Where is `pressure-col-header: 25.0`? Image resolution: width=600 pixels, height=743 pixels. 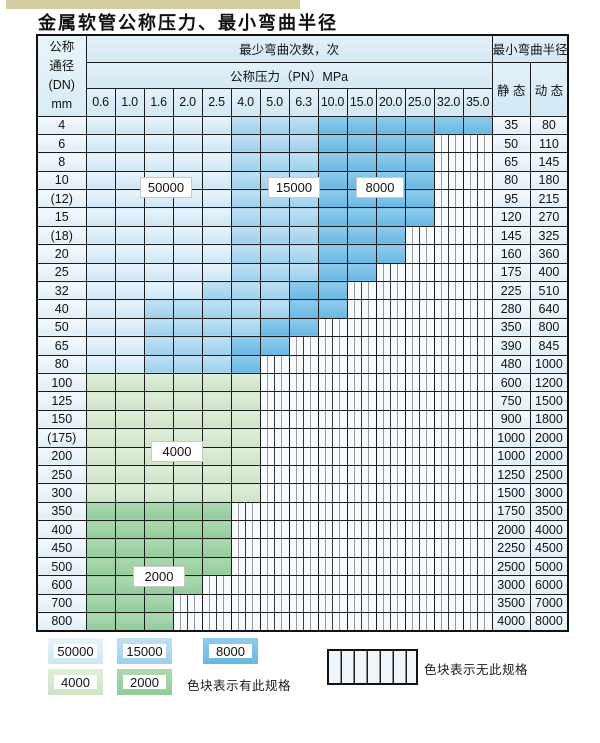
pressure-col-header: 25.0 is located at coordinates (419, 102).